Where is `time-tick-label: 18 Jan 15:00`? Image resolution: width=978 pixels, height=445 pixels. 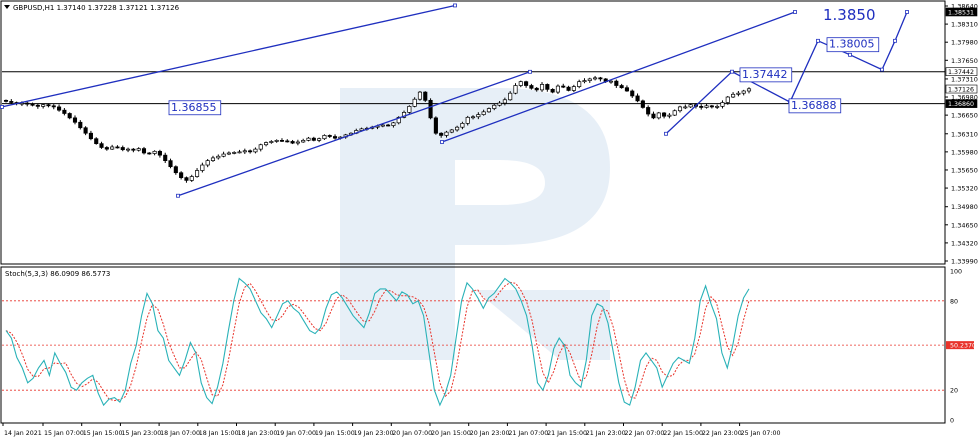
time-tick-label: 18 Jan 15:00 is located at coordinates (219, 433).